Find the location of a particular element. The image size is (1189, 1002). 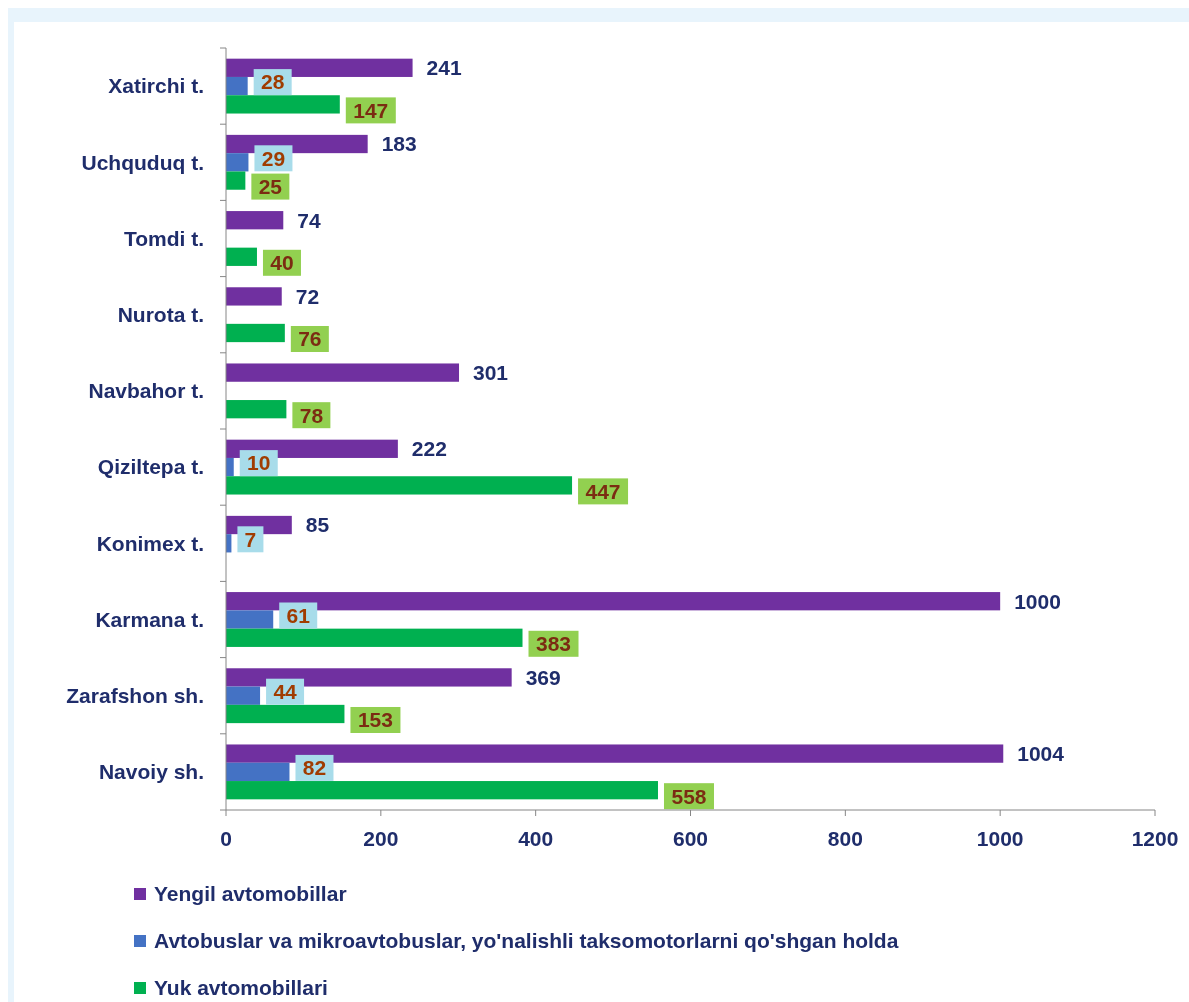

data-label: 447 is located at coordinates (603, 491).